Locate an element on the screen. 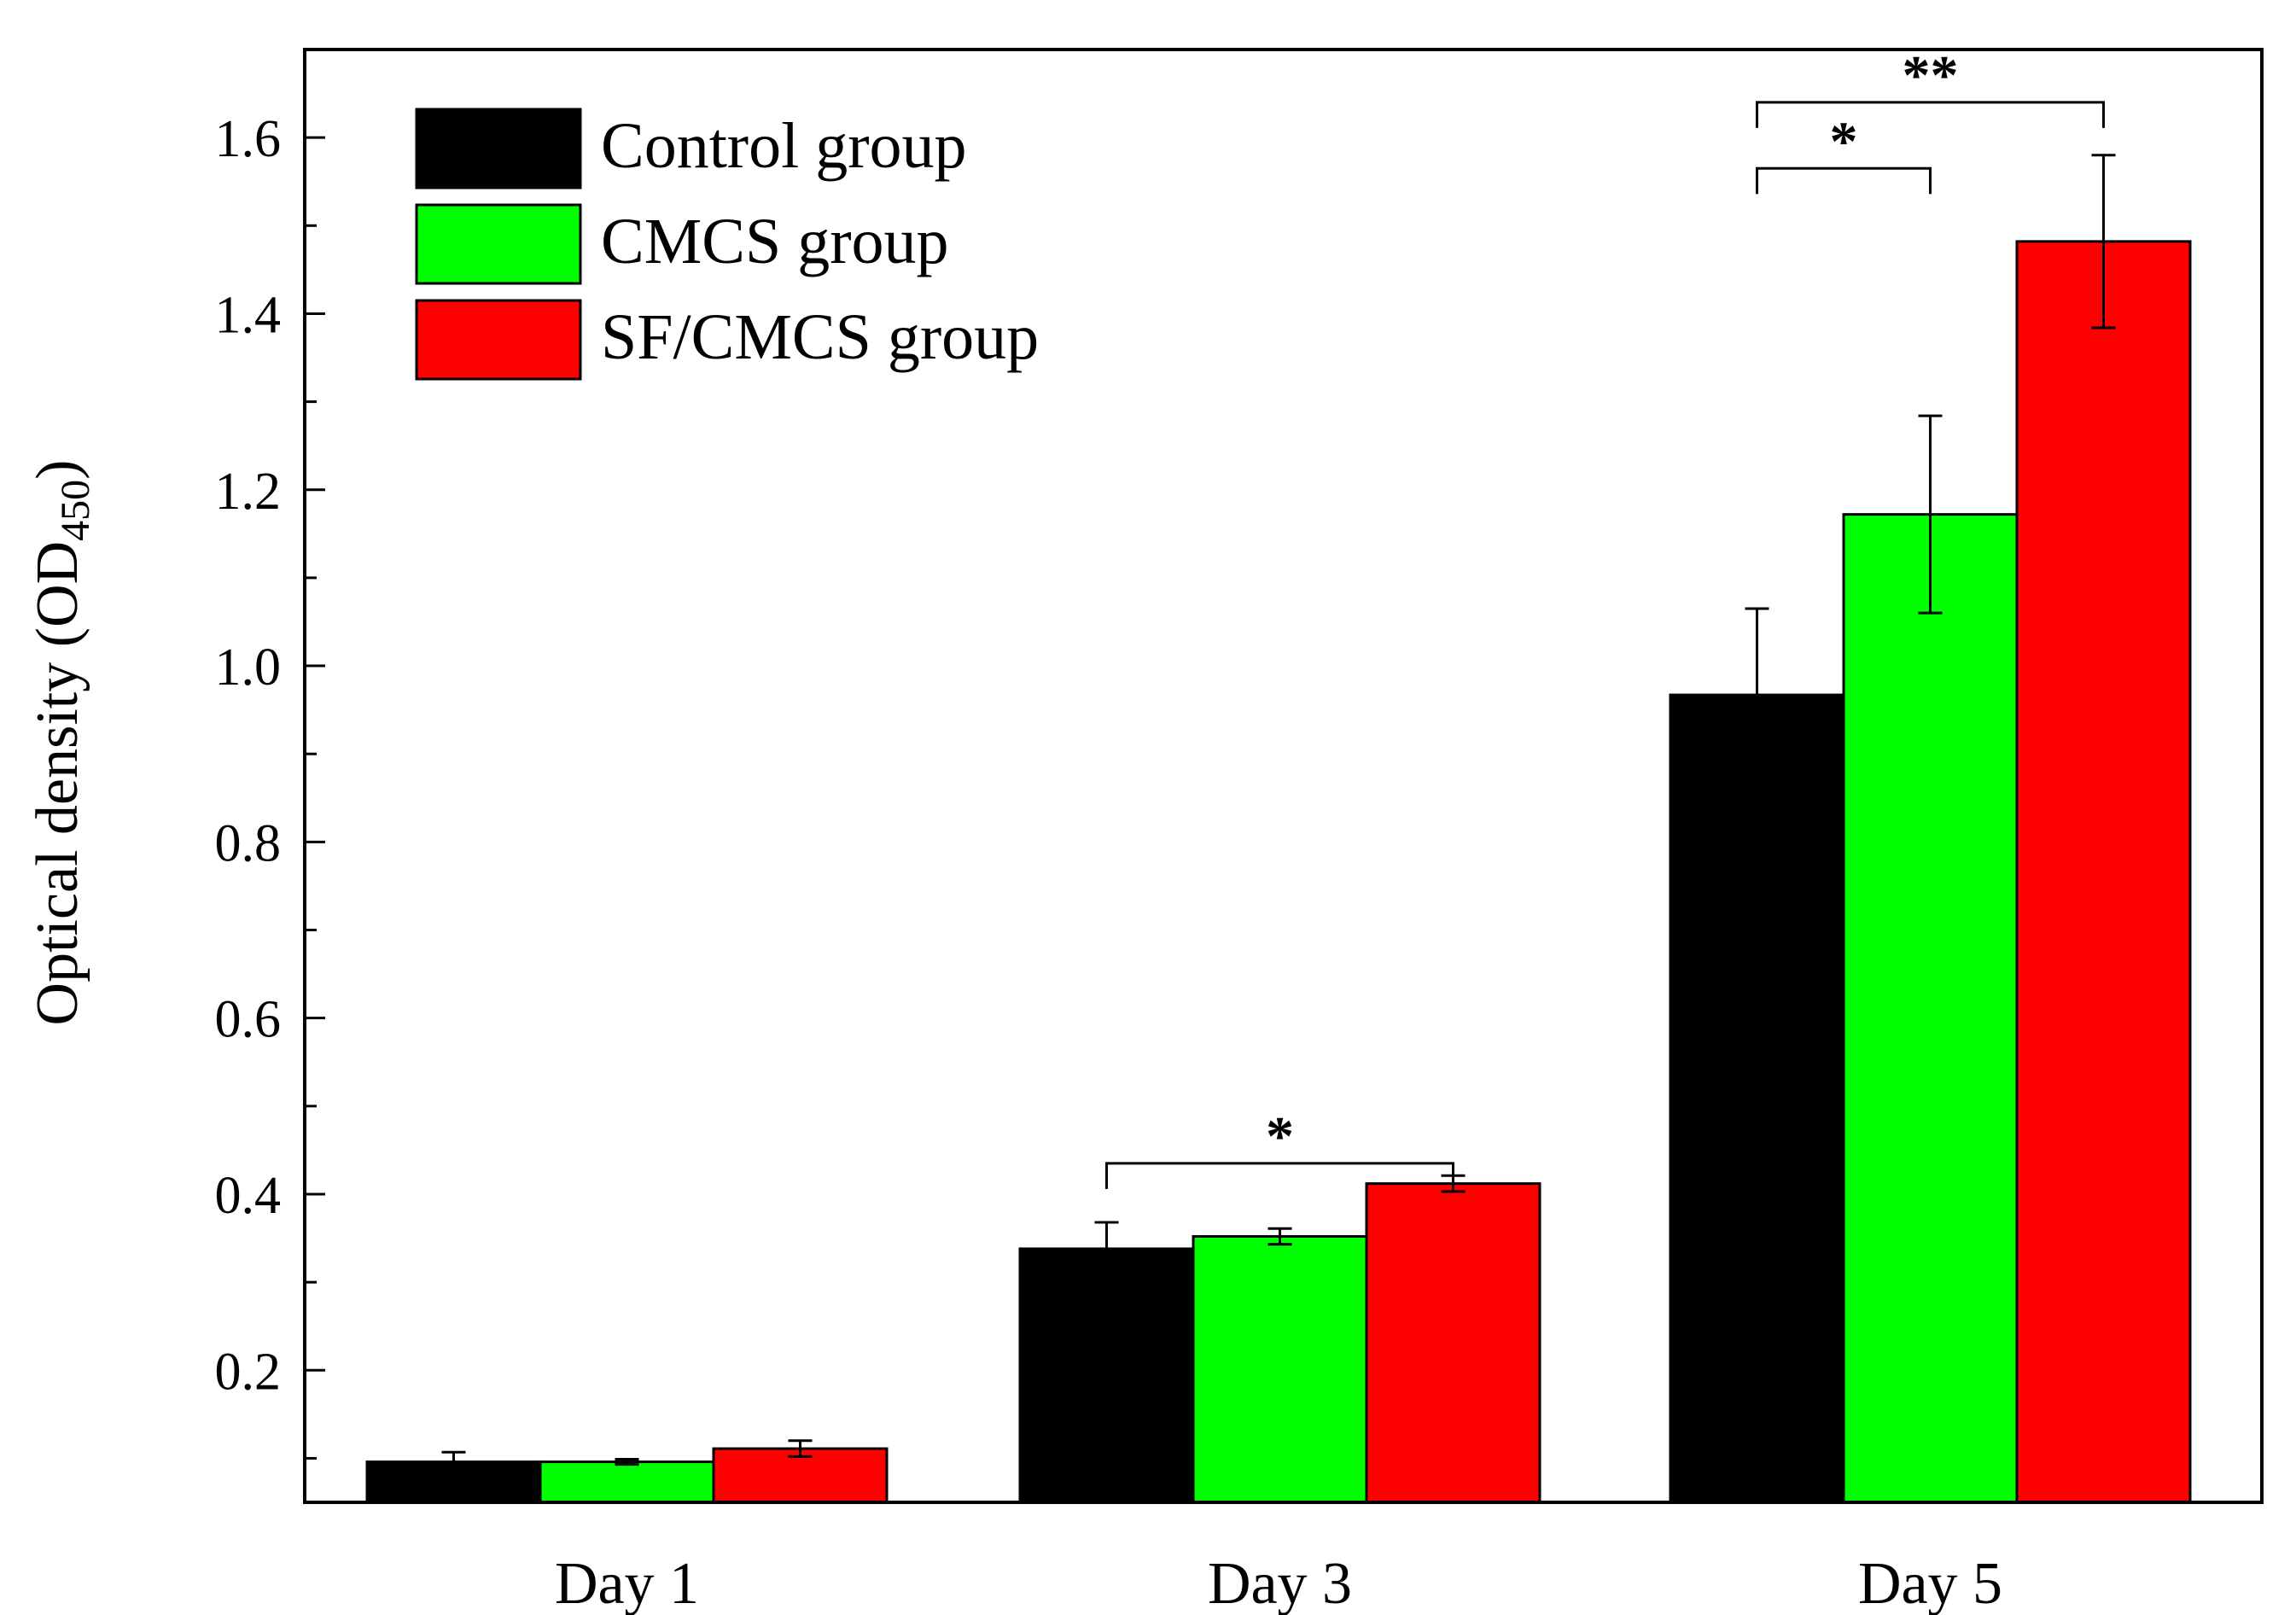 The height and width of the screenshot is (1615, 2296). significance-bracket-1: * is located at coordinates (1844, 152).